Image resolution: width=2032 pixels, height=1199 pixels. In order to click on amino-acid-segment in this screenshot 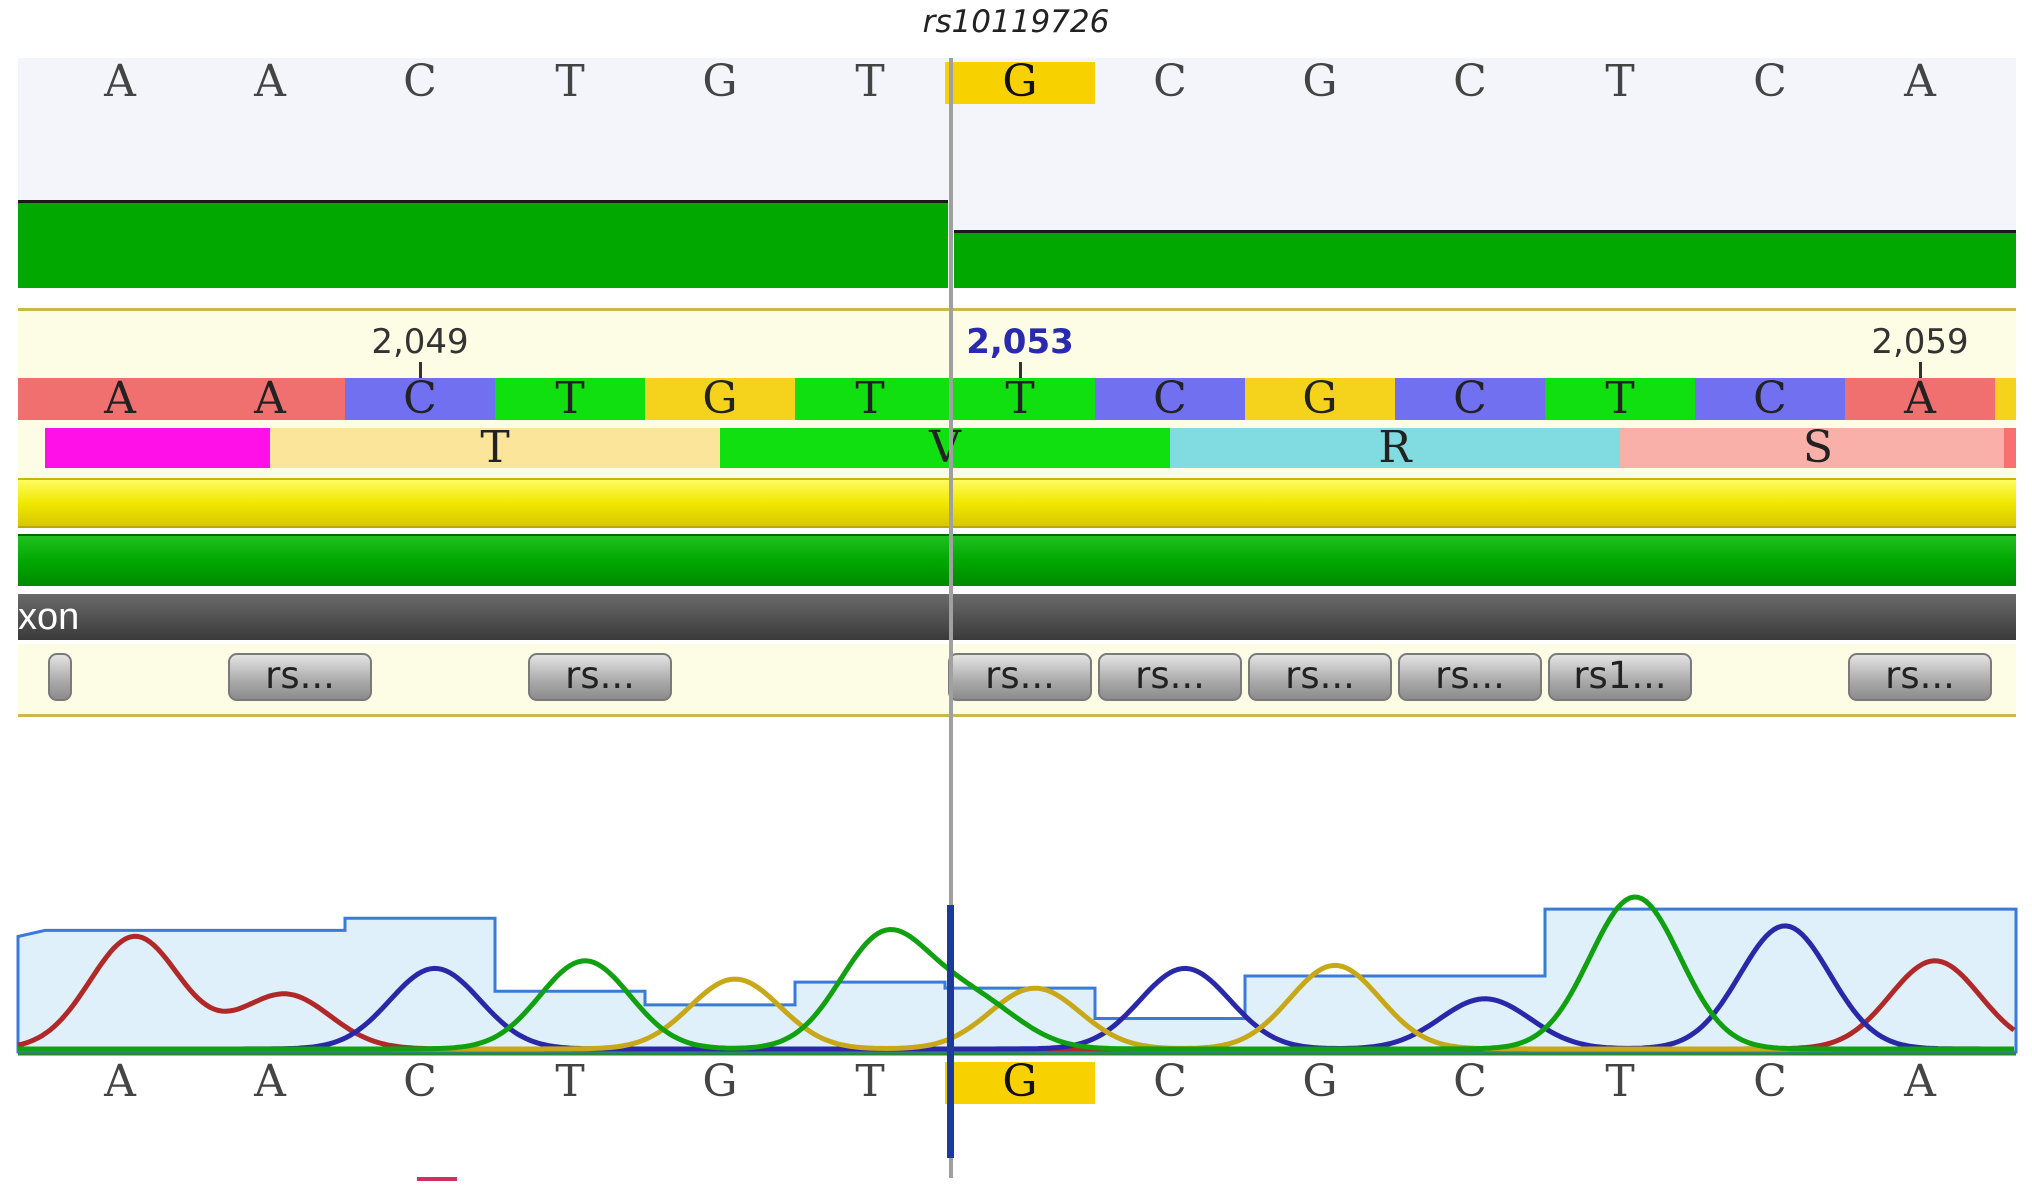, I will do `click(157, 448)`.